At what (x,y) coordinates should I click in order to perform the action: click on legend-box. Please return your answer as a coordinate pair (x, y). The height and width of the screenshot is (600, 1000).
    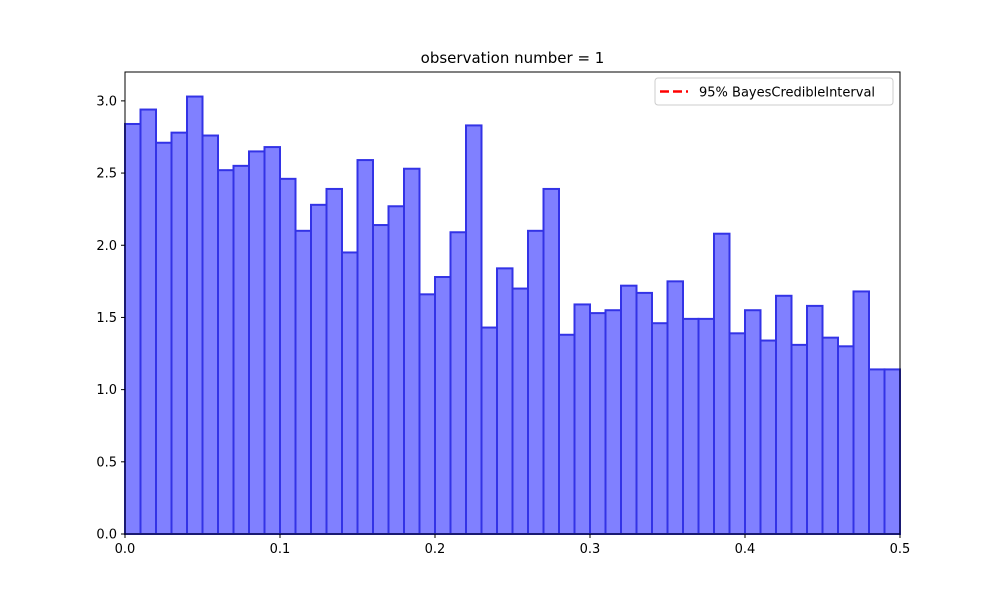
    Looking at the image, I should click on (774, 91).